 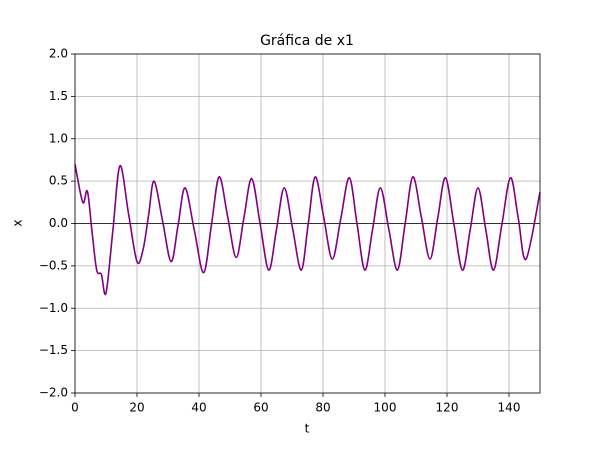 What do you see at coordinates (58, 138) in the screenshot?
I see `y-tick-label: 1.0` at bounding box center [58, 138].